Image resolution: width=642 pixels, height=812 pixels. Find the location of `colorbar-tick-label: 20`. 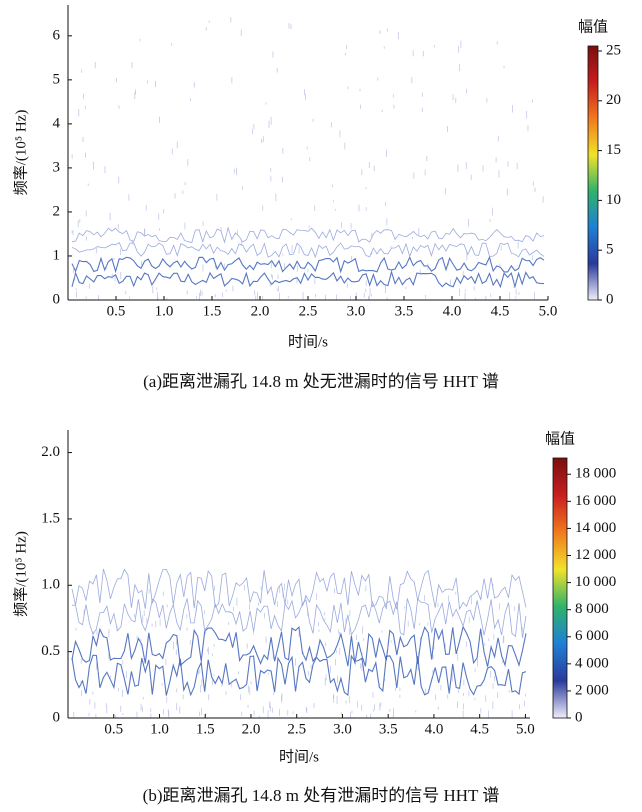

colorbar-tick-label: 20 is located at coordinates (613, 100).